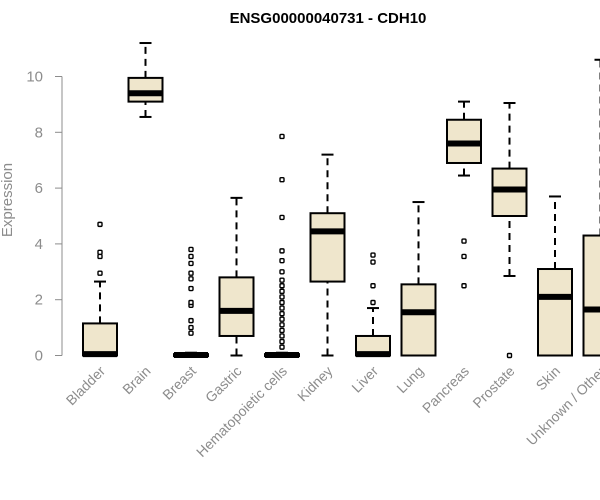 The height and width of the screenshot is (500, 600). Describe the element at coordinates (223, 384) in the screenshot. I see `x-tick-label: Gastric` at that location.